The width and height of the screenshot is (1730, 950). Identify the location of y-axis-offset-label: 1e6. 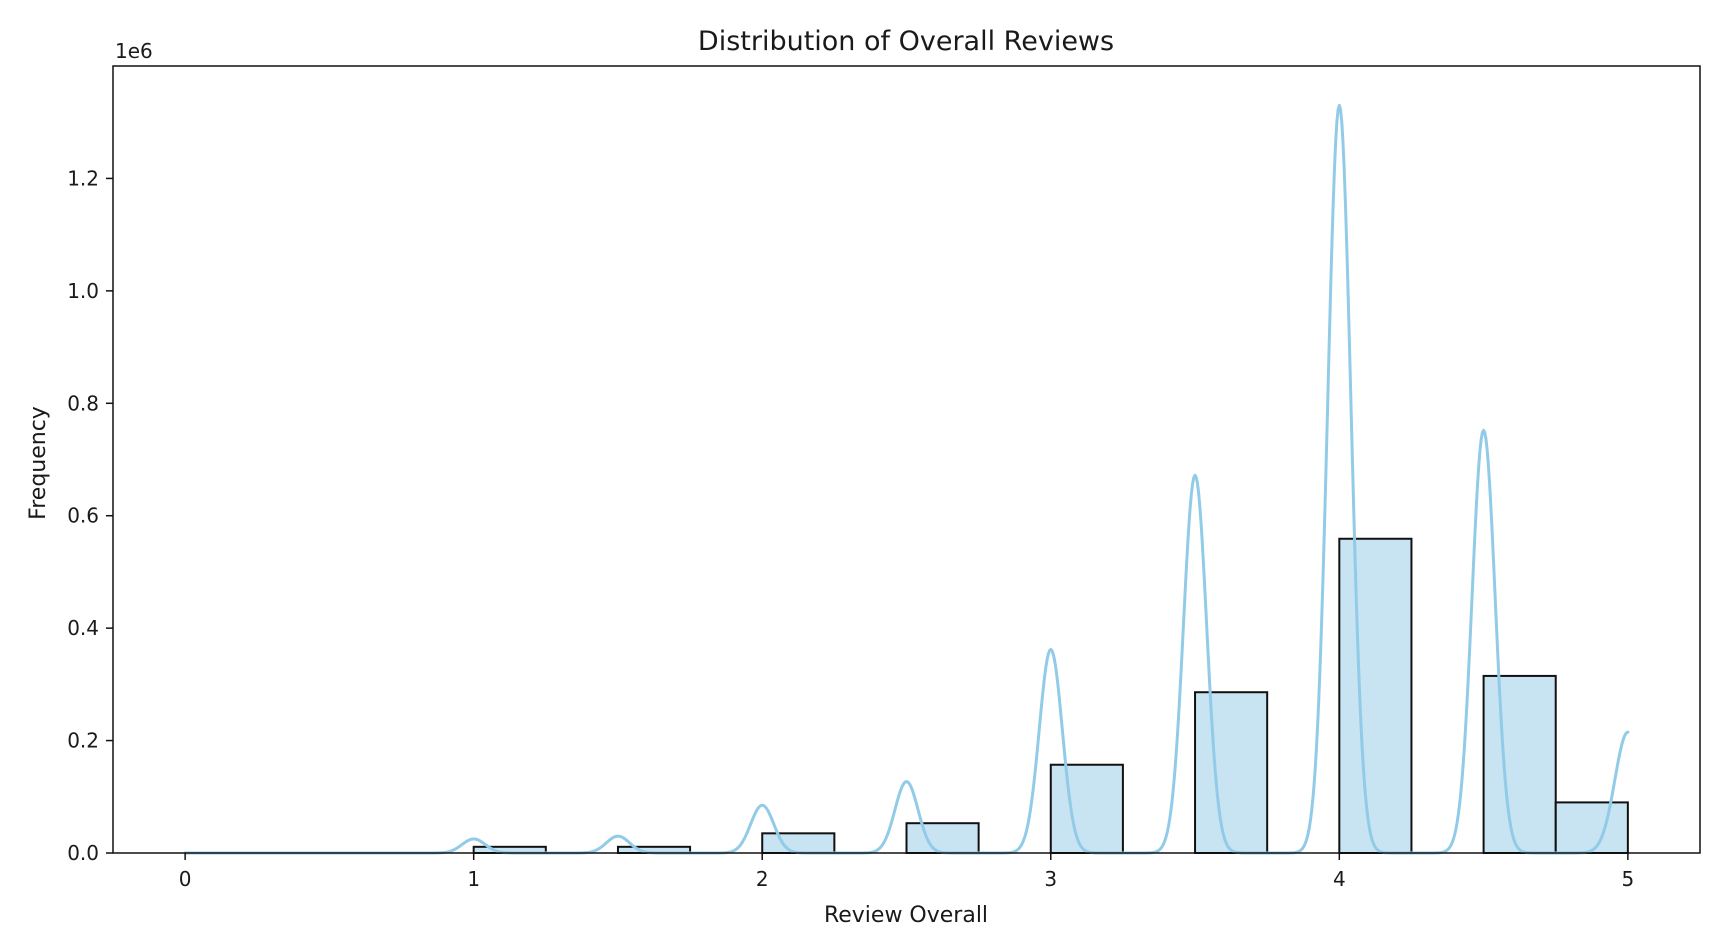
(134, 51).